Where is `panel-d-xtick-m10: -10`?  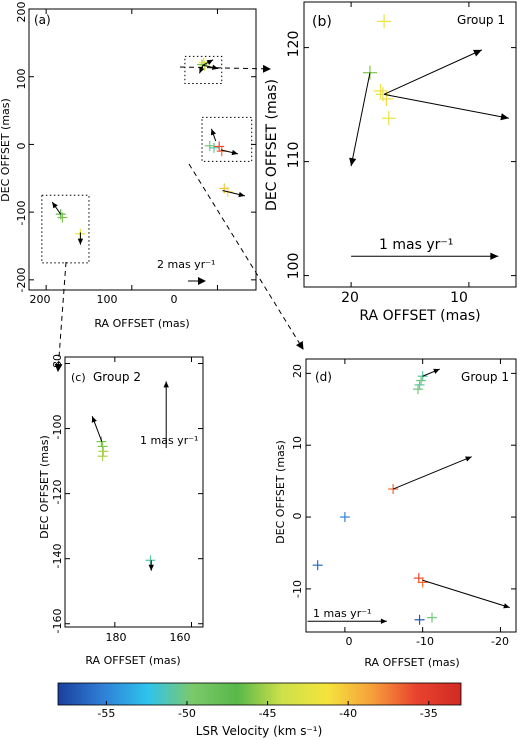 panel-d-xtick-m10: -10 is located at coordinates (425, 641).